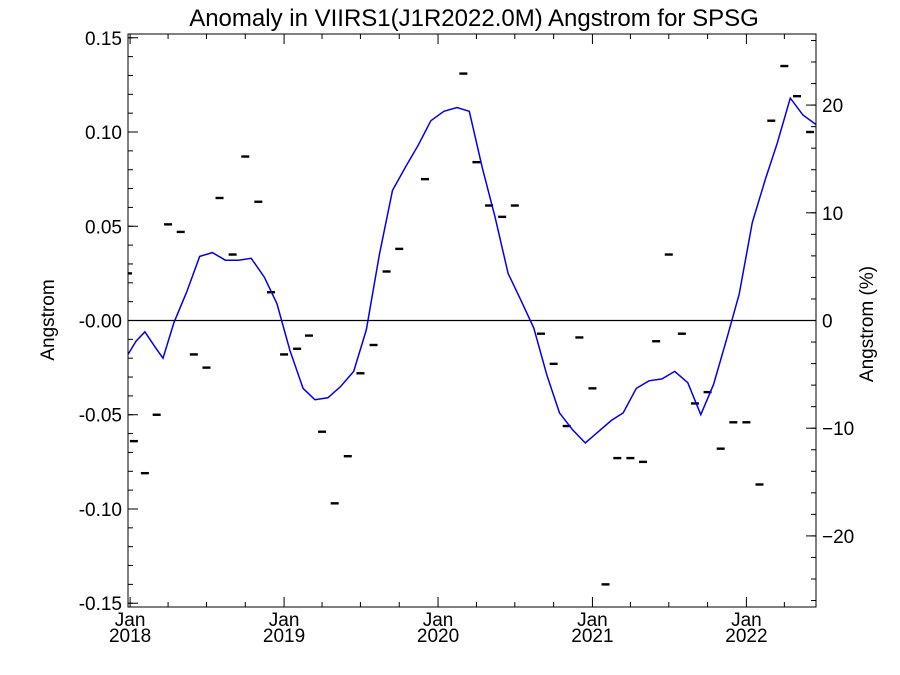 The image size is (900, 675). I want to click on x-tick-year: 2022, so click(746, 636).